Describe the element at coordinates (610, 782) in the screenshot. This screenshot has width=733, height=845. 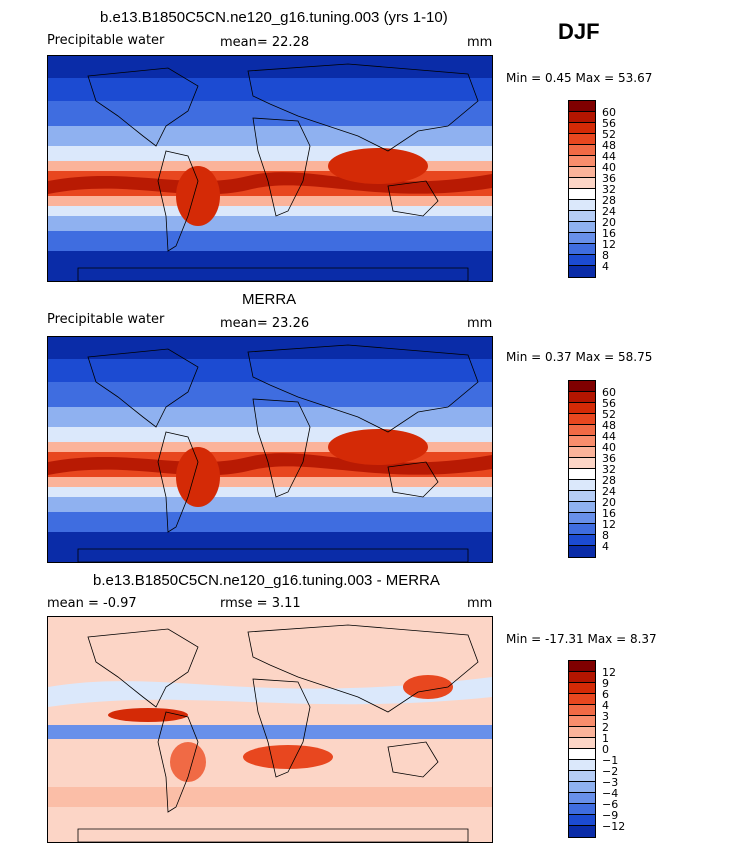
I see `colorbar-tick-label: −3` at that location.